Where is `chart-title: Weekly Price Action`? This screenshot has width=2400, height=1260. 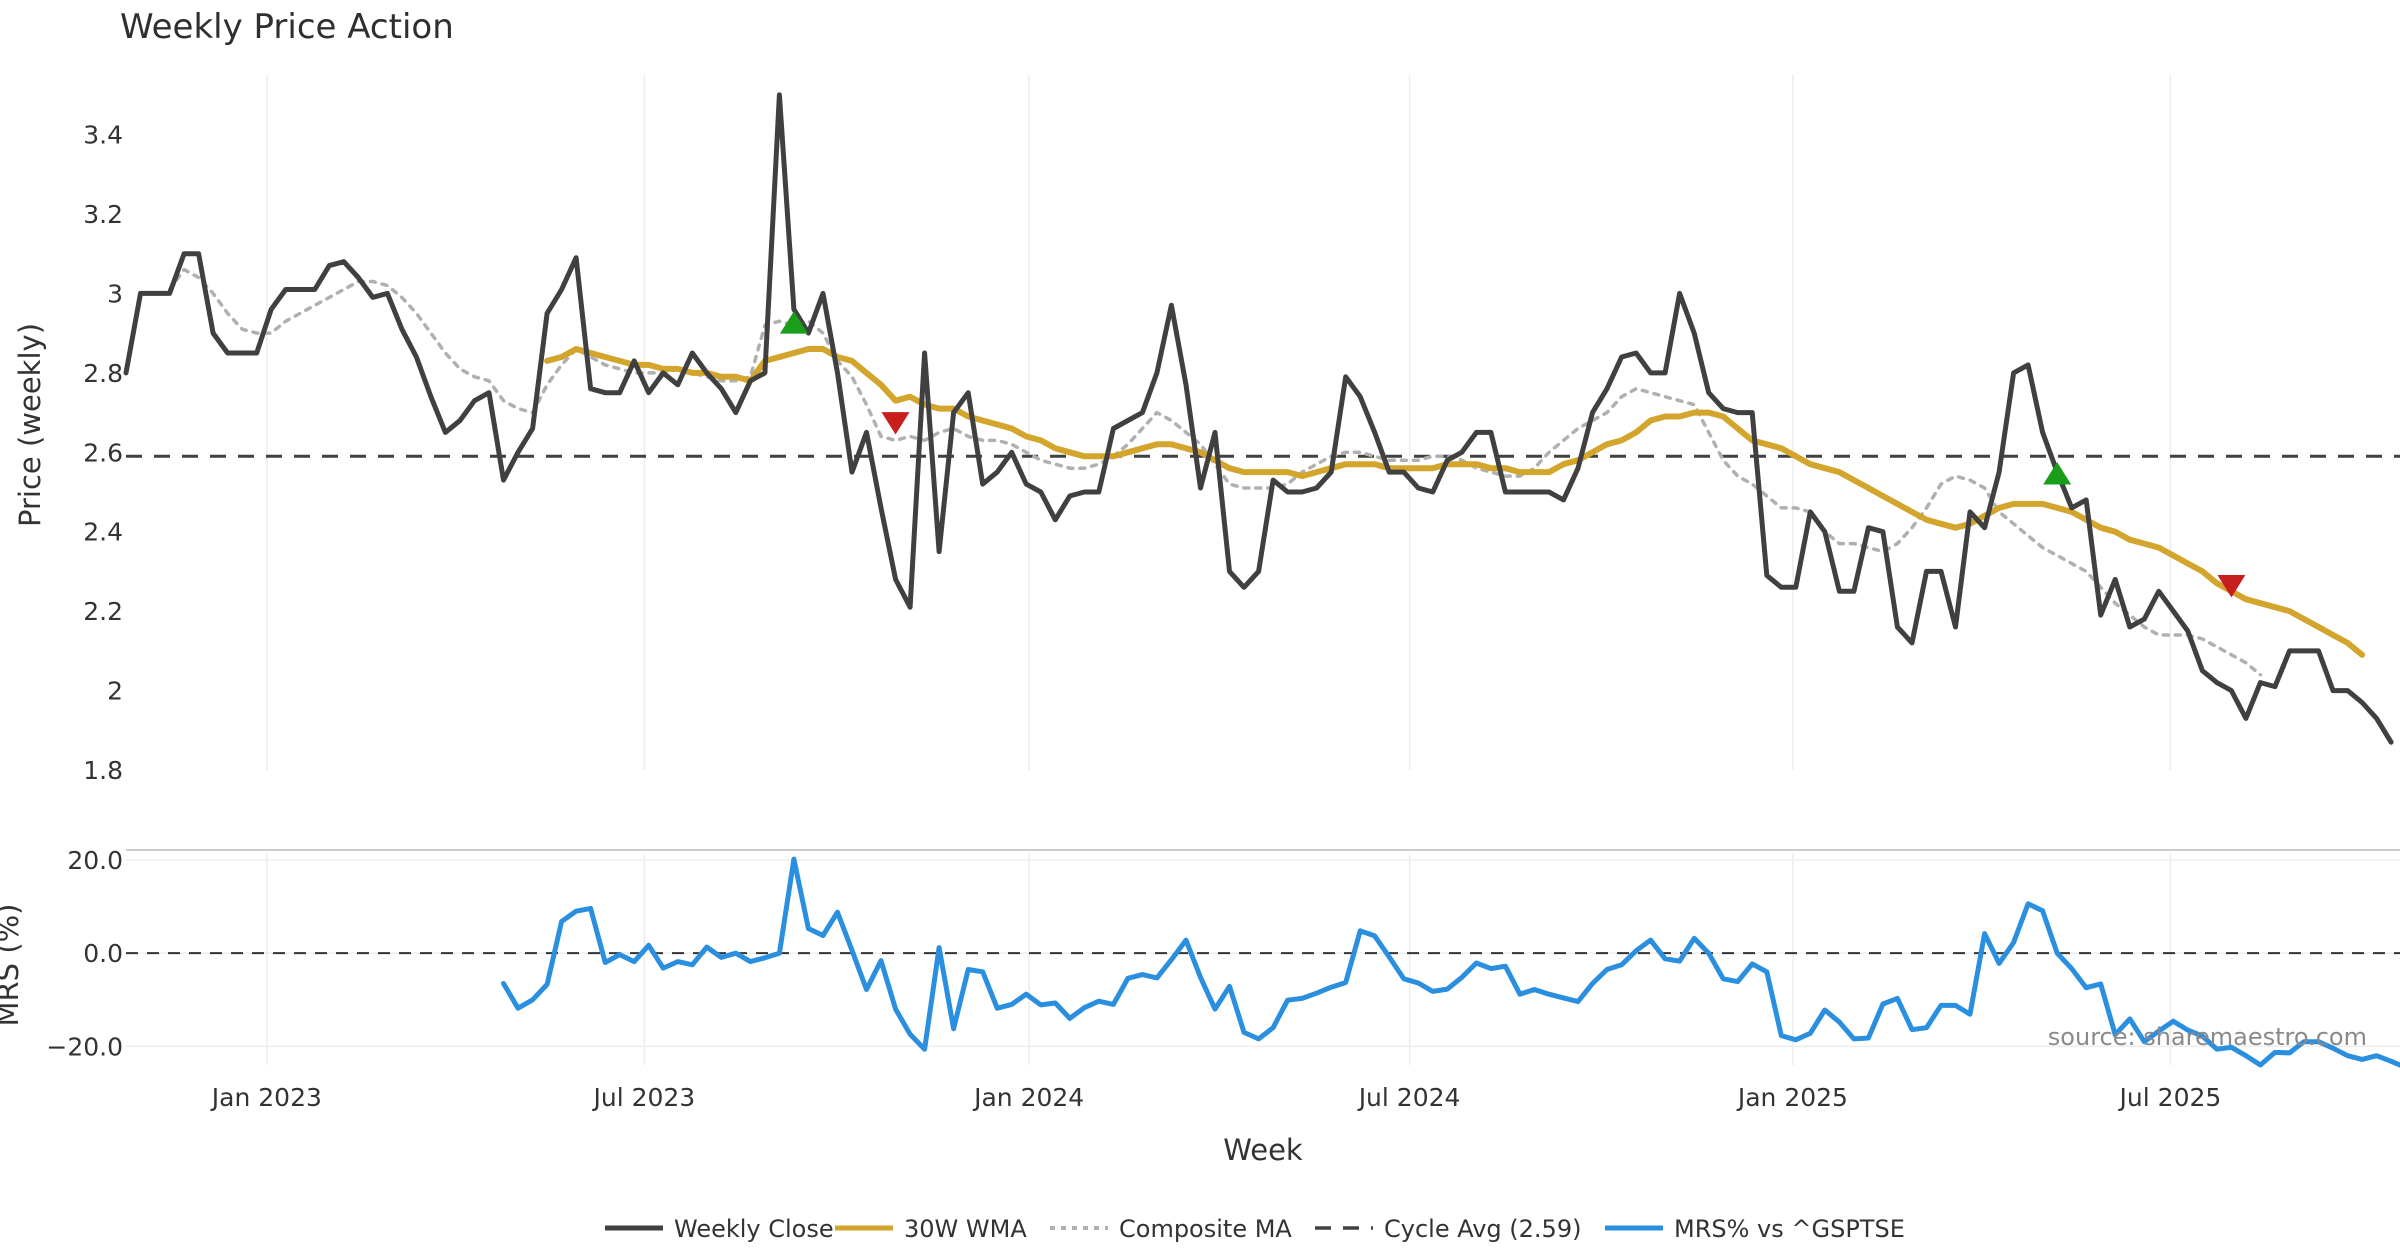 chart-title: Weekly Price Action is located at coordinates (287, 27).